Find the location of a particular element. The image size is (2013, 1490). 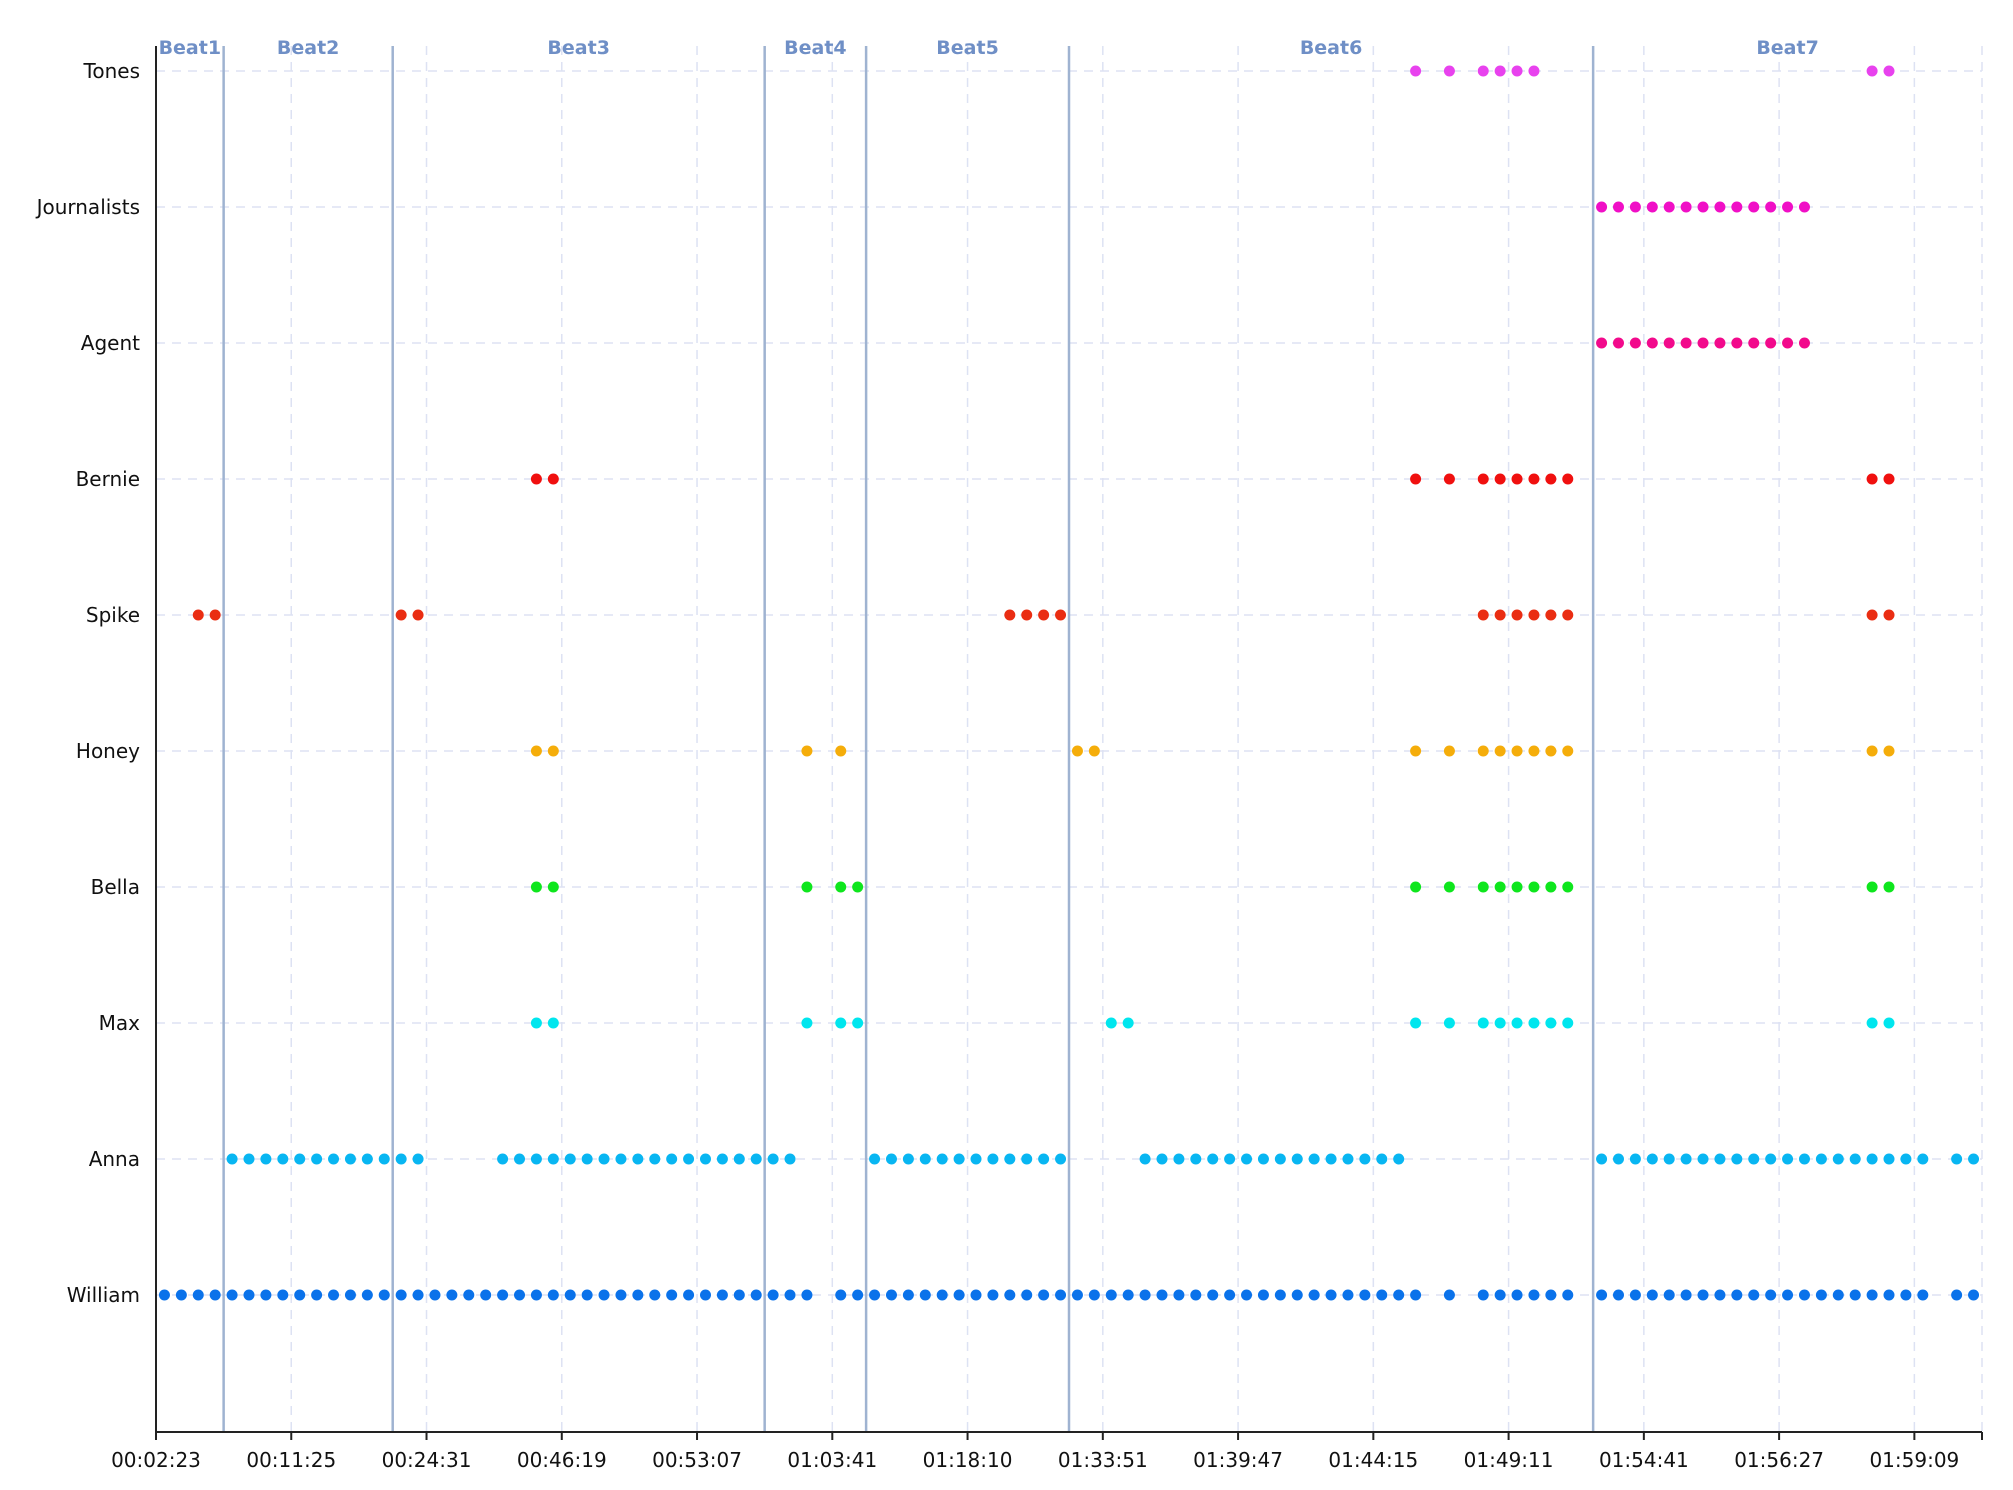

beat-label: Beat3 is located at coordinates (578, 48).